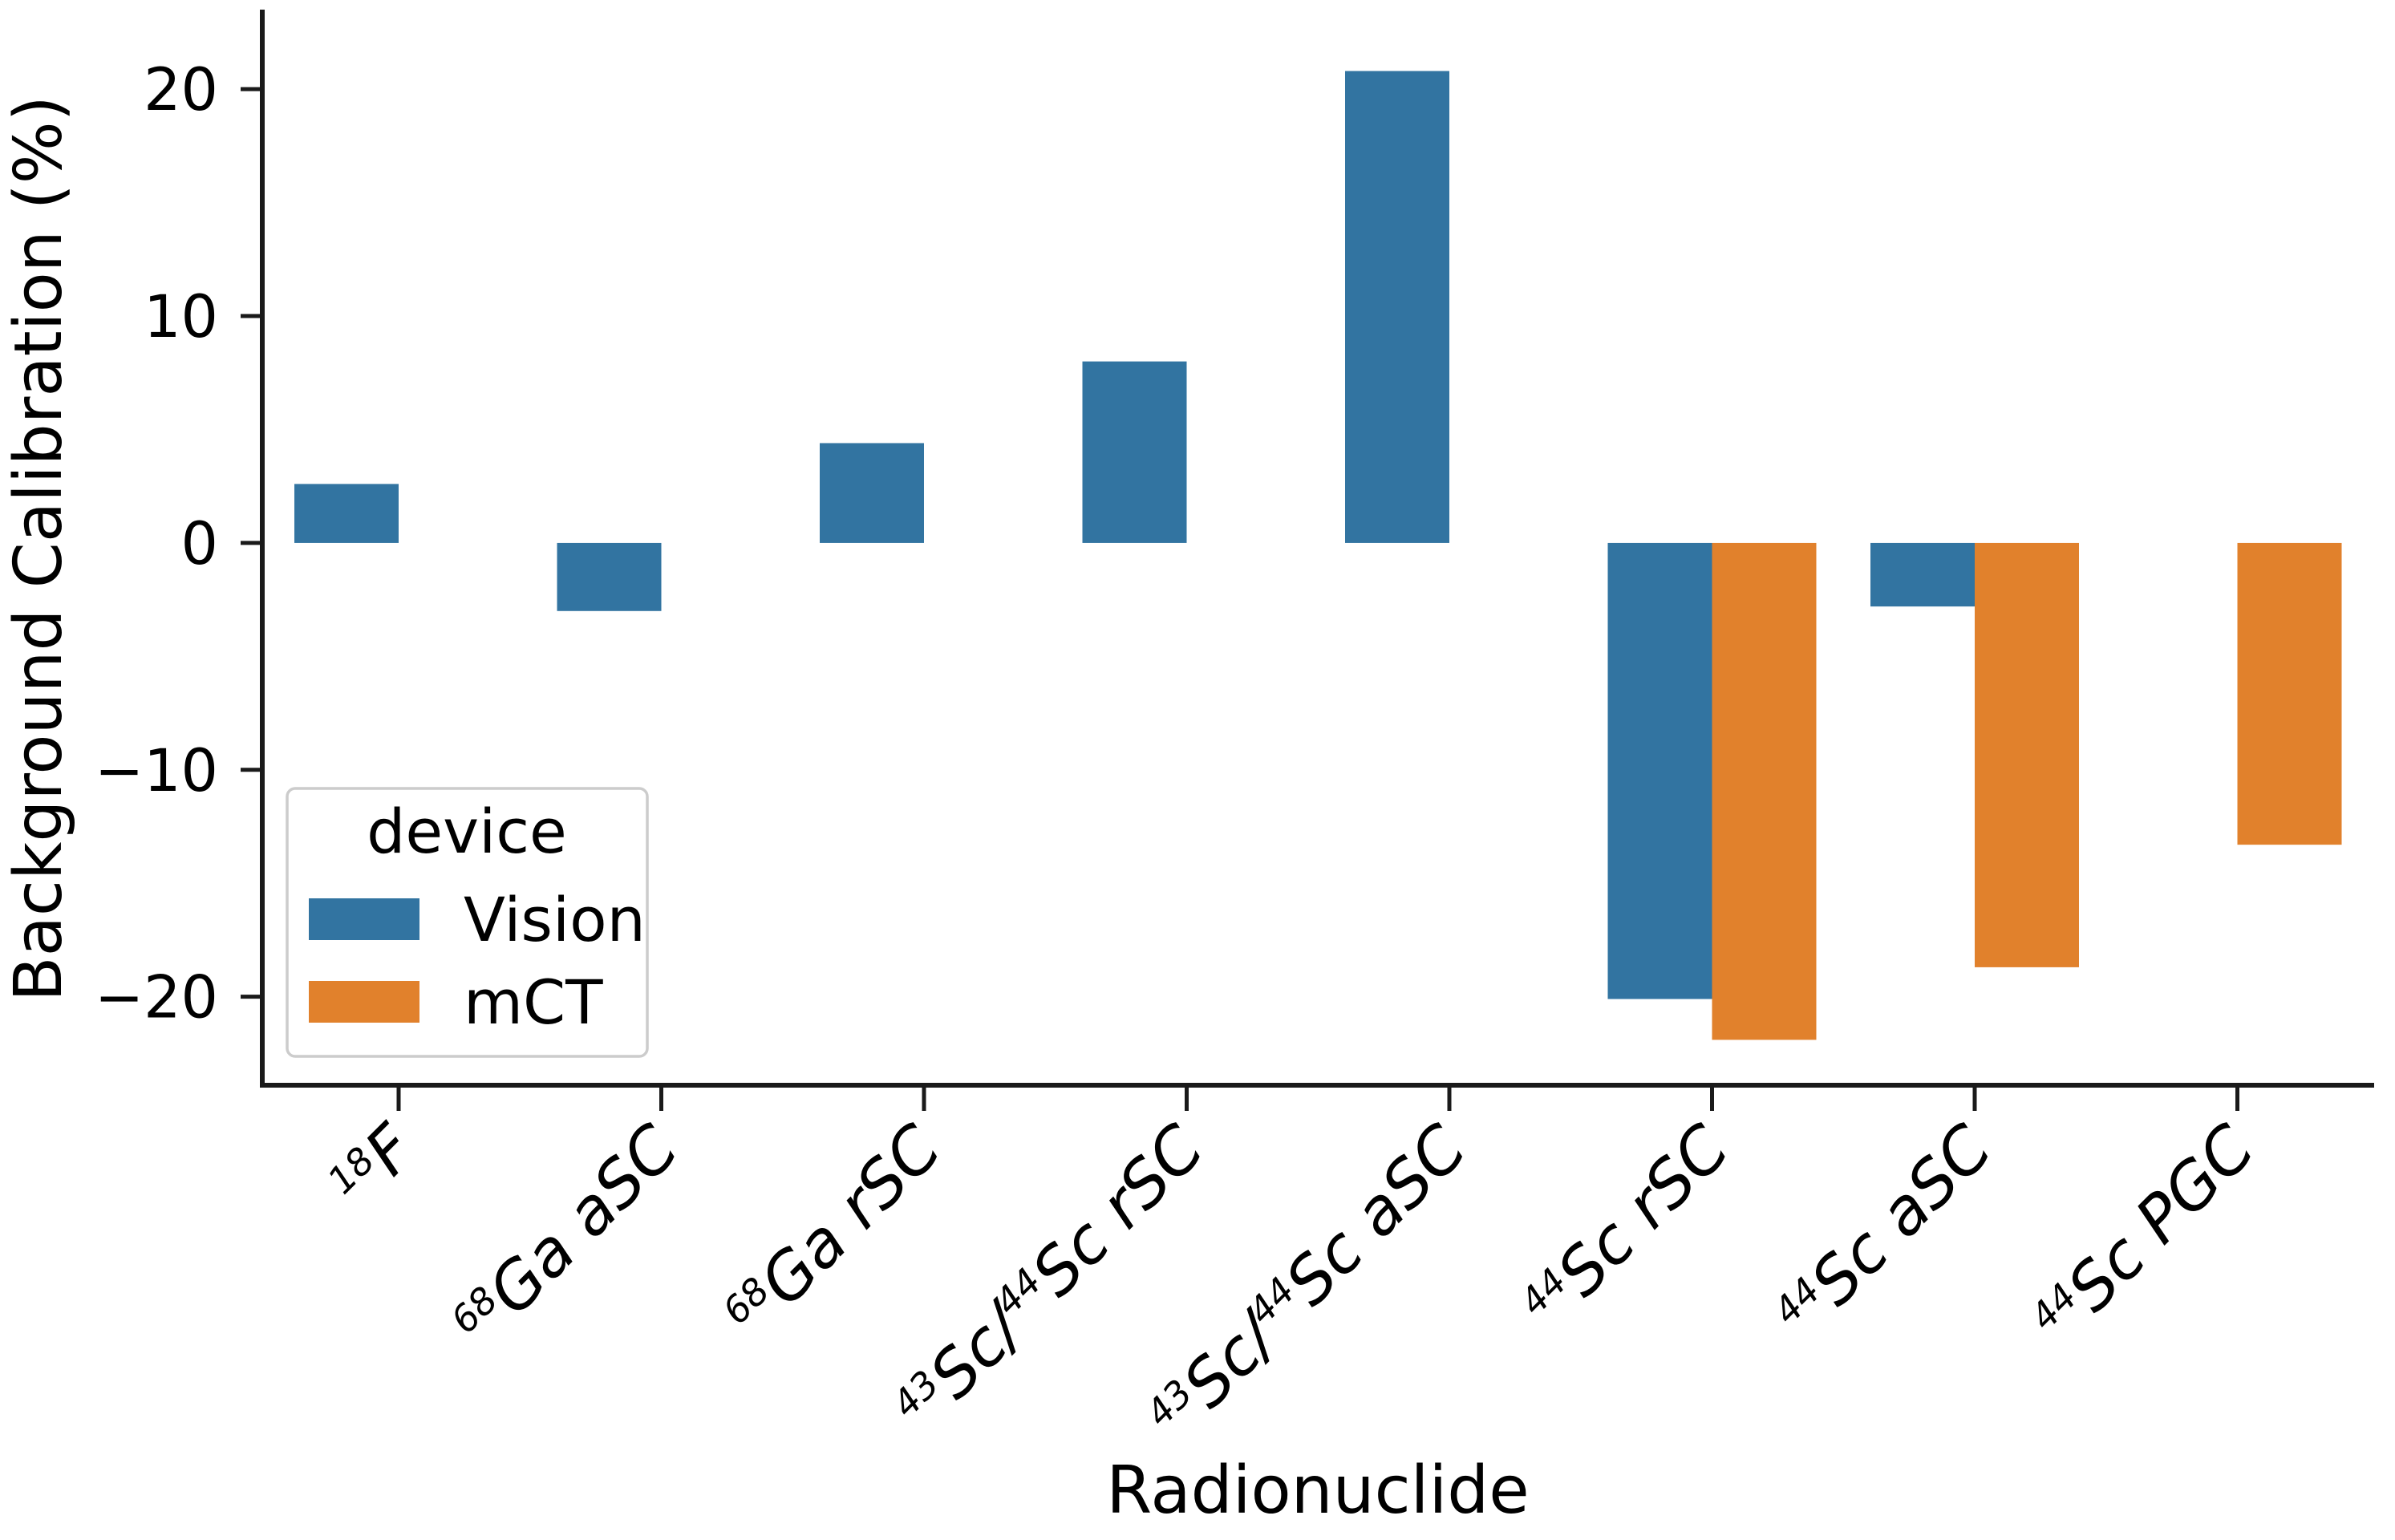 The image size is (2395, 1540). What do you see at coordinates (181, 90) in the screenshot?
I see `y-tick-label-20: 20` at bounding box center [181, 90].